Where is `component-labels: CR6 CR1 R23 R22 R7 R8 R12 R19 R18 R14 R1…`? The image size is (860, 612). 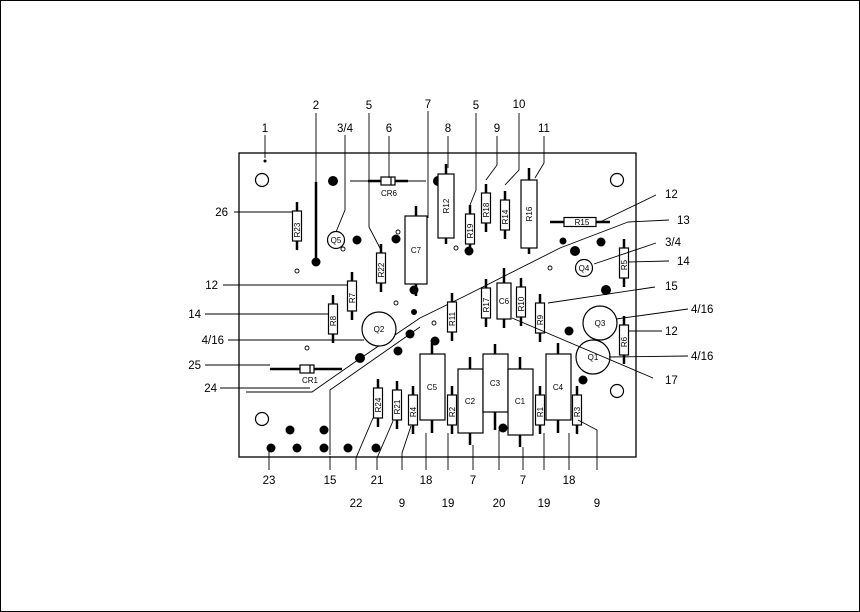 component-labels: CR6 CR1 R23 R22 R7 R8 R12 R19 R18 R14 R1… is located at coordinates (461, 303).